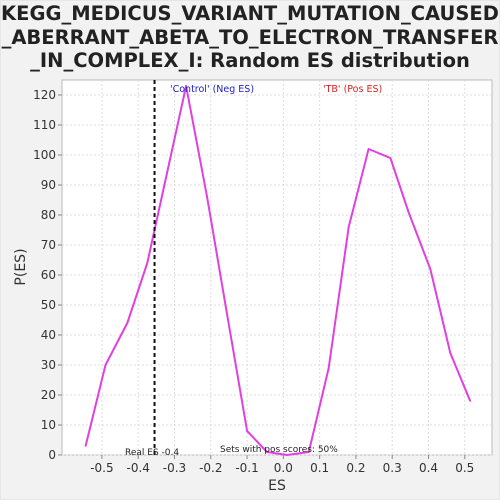  Describe the element at coordinates (319, 468) in the screenshot. I see `x-tick-label: 0.1` at that location.